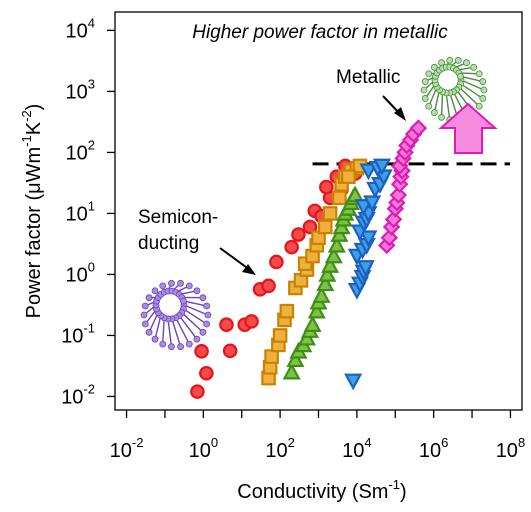 The width and height of the screenshot is (531, 512). What do you see at coordinates (454, 90) in the screenshot?
I see `metallic-nanotube-icon` at bounding box center [454, 90].